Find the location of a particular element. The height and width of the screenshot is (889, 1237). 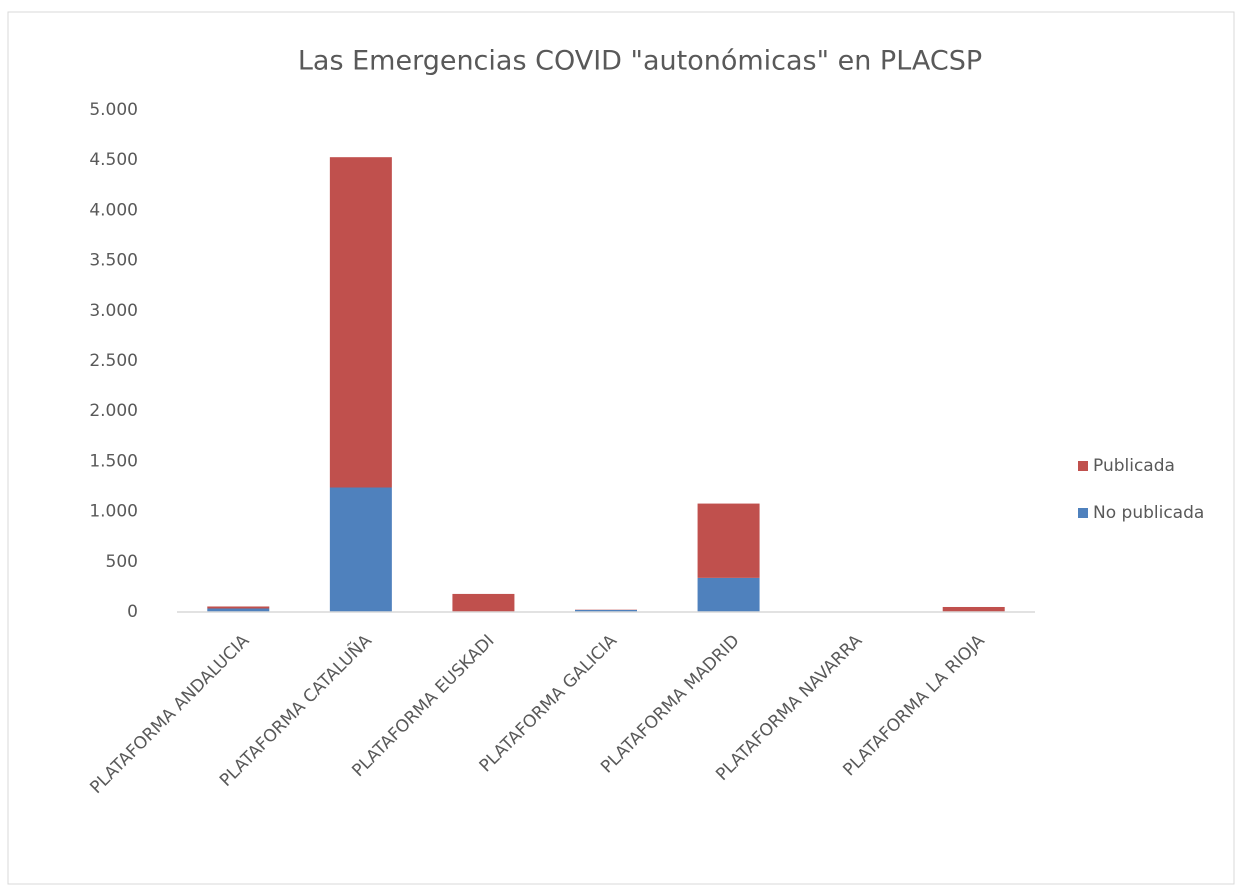

legend-label: No publicada is located at coordinates (1148, 513).